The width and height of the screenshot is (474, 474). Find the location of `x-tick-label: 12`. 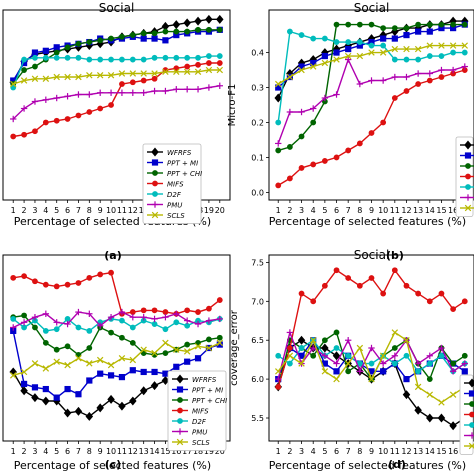

x-tick-label: 12 is located at coordinates (133, 451).